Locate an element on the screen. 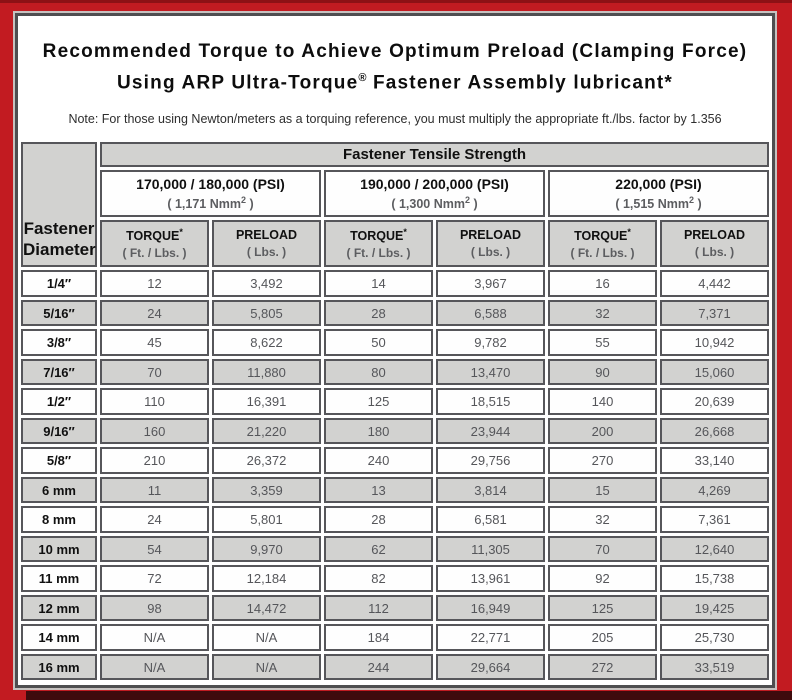 The image size is (792, 700). data-cell: 22,771 is located at coordinates (490, 637).